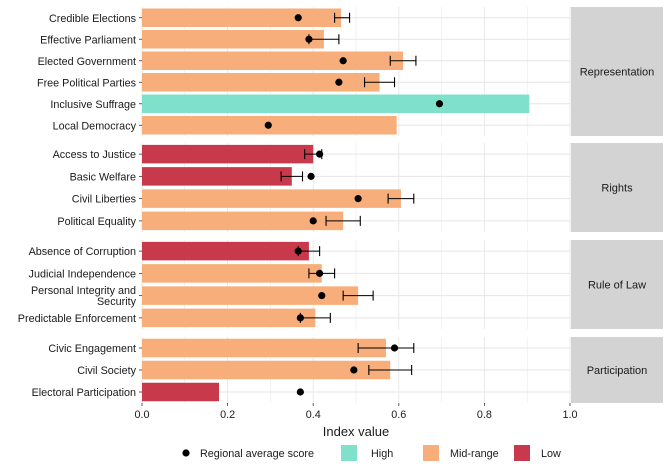 This screenshot has height=472, width=668. What do you see at coordinates (94, 155) in the screenshot?
I see `category-label: Access to Justice` at bounding box center [94, 155].